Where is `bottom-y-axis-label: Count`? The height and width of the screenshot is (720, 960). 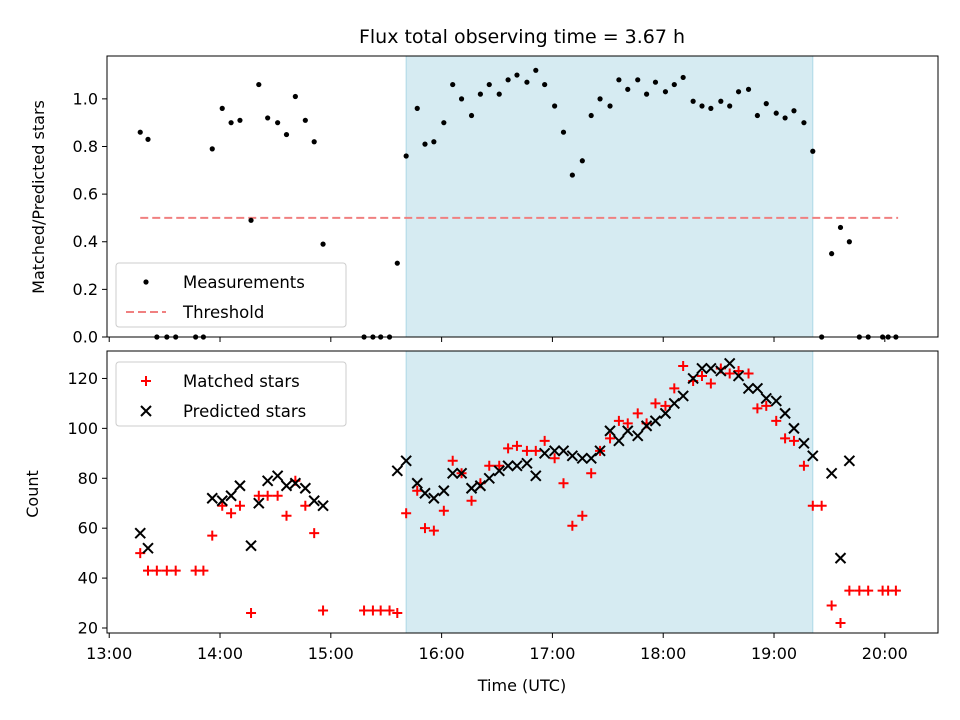
bottom-y-axis-label: Count is located at coordinates (32, 494).